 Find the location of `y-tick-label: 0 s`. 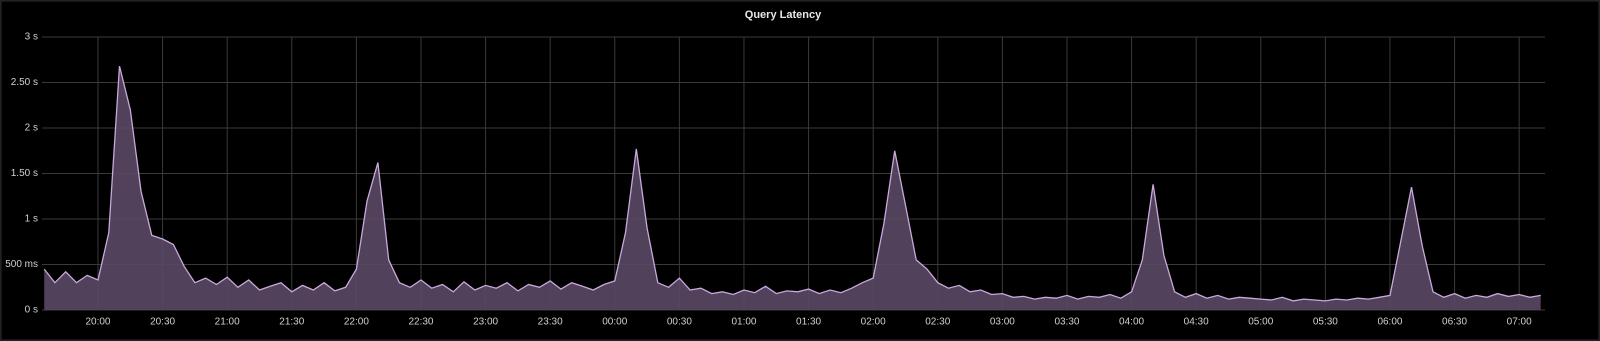

y-tick-label: 0 s is located at coordinates (31, 310).